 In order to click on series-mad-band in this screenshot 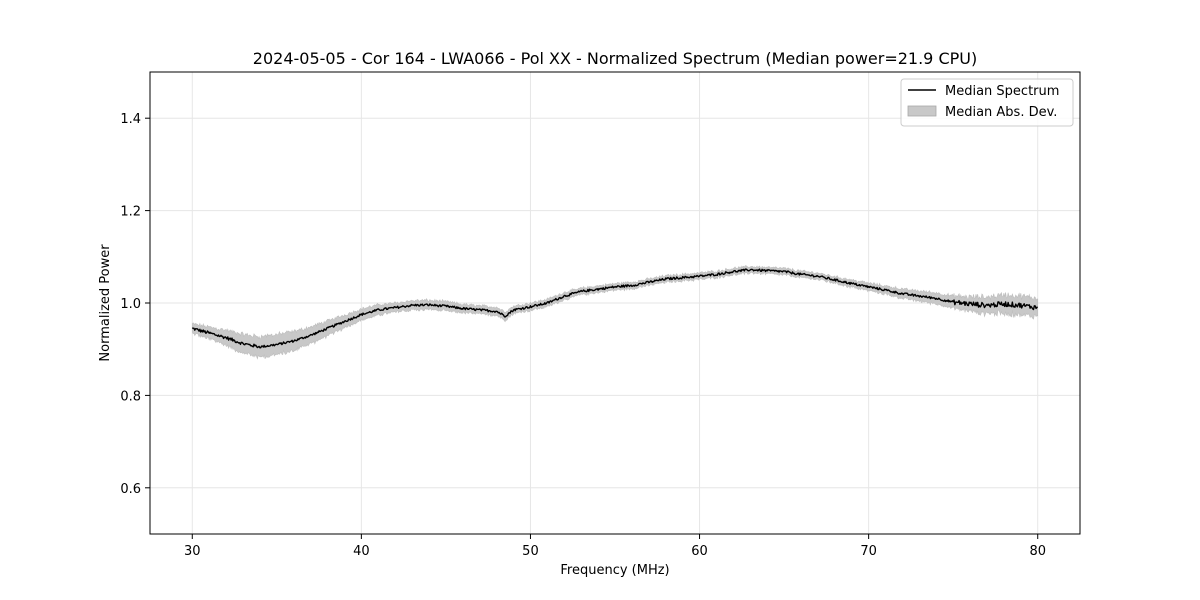, I will do `click(615, 312)`.